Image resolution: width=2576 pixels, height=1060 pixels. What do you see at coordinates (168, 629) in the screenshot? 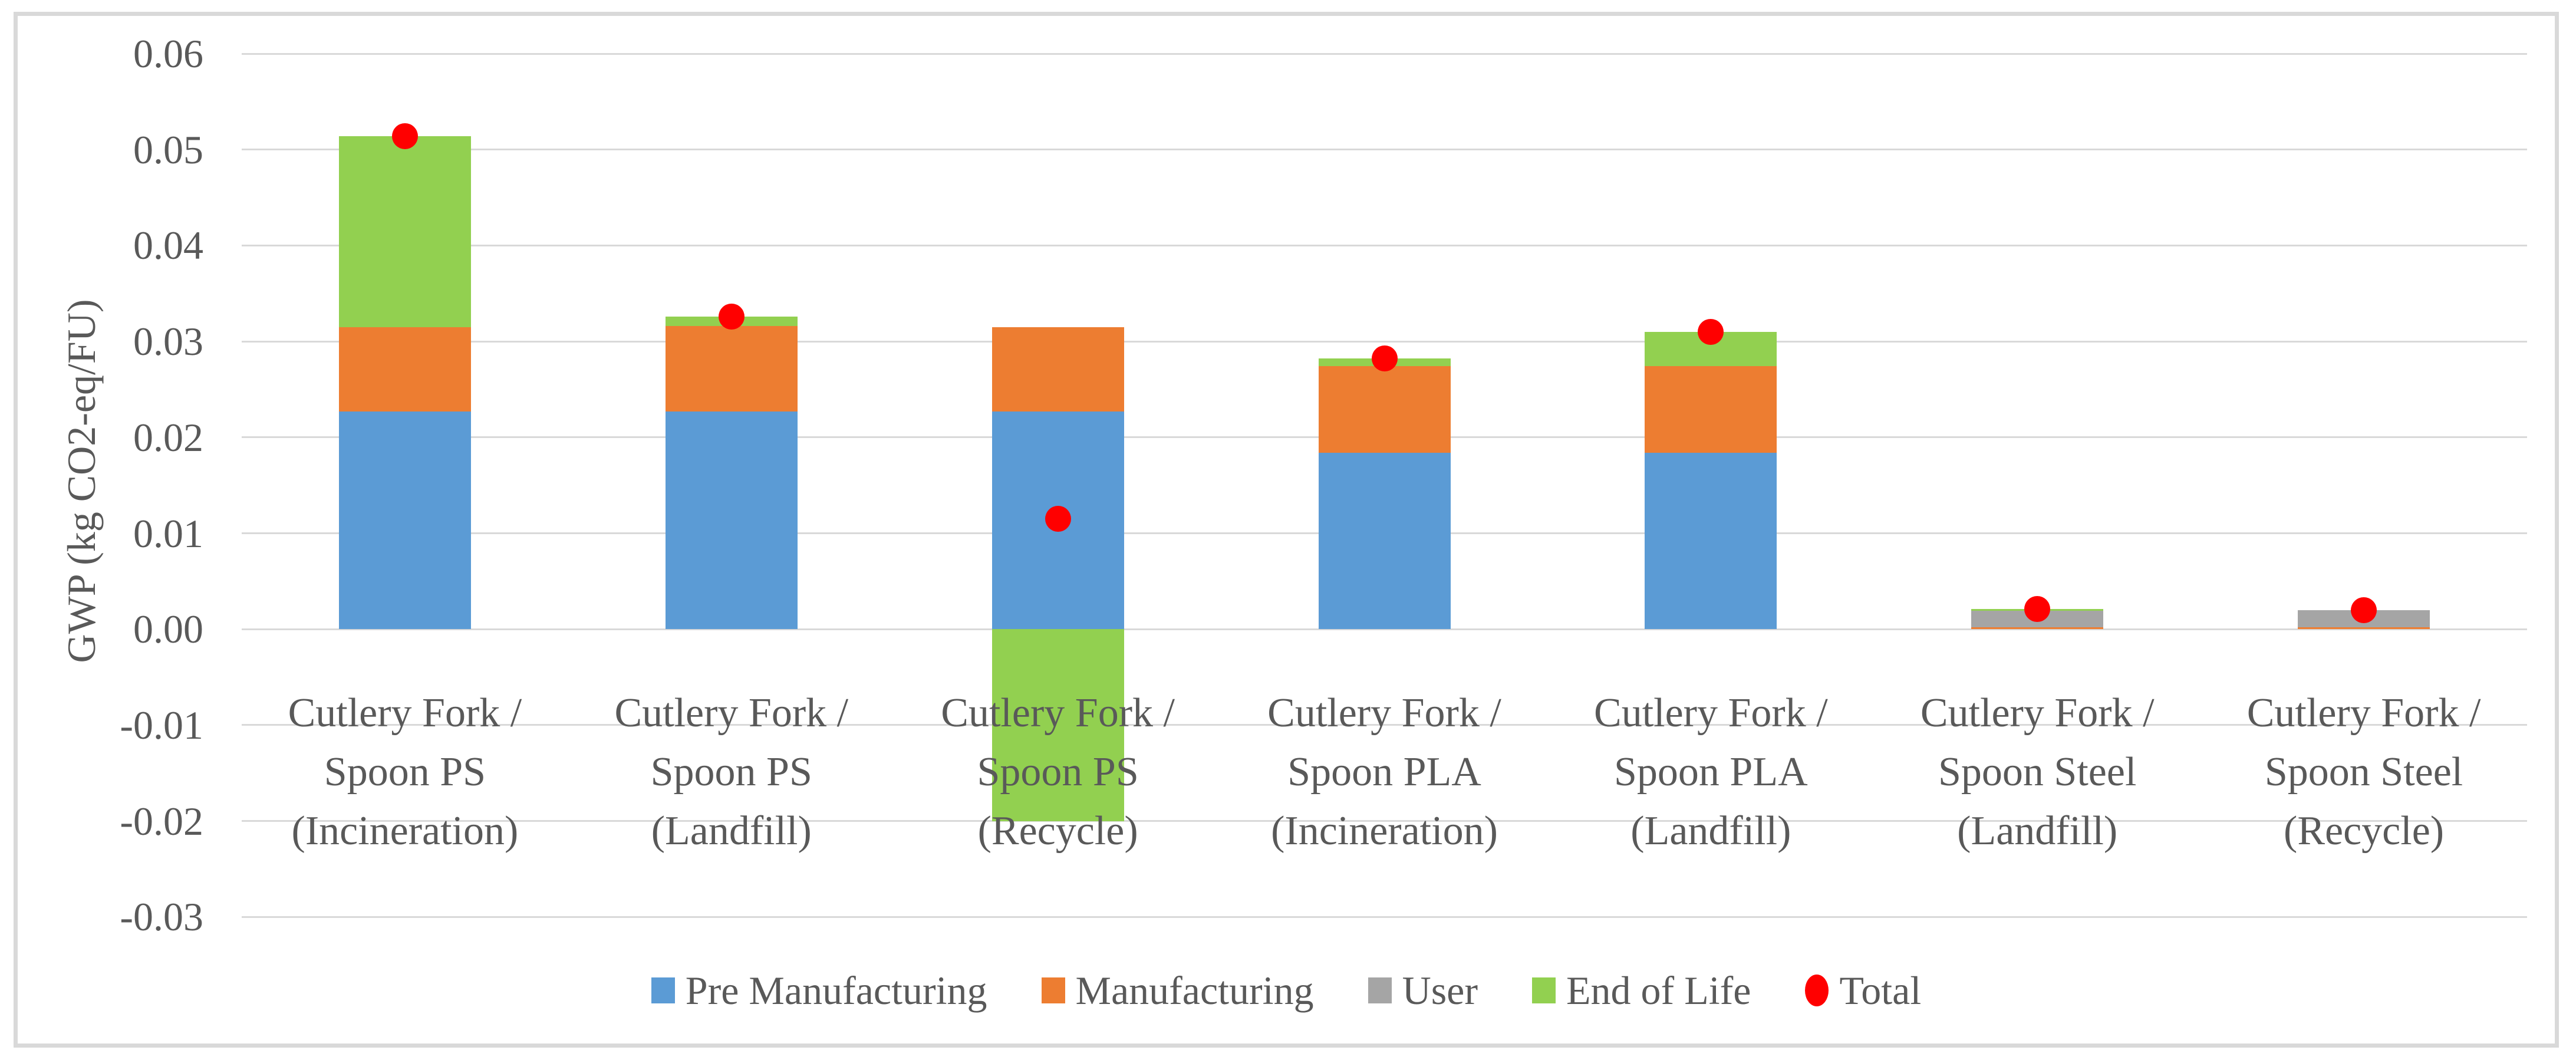
I see `y-tick-label: 0.00` at bounding box center [168, 629].